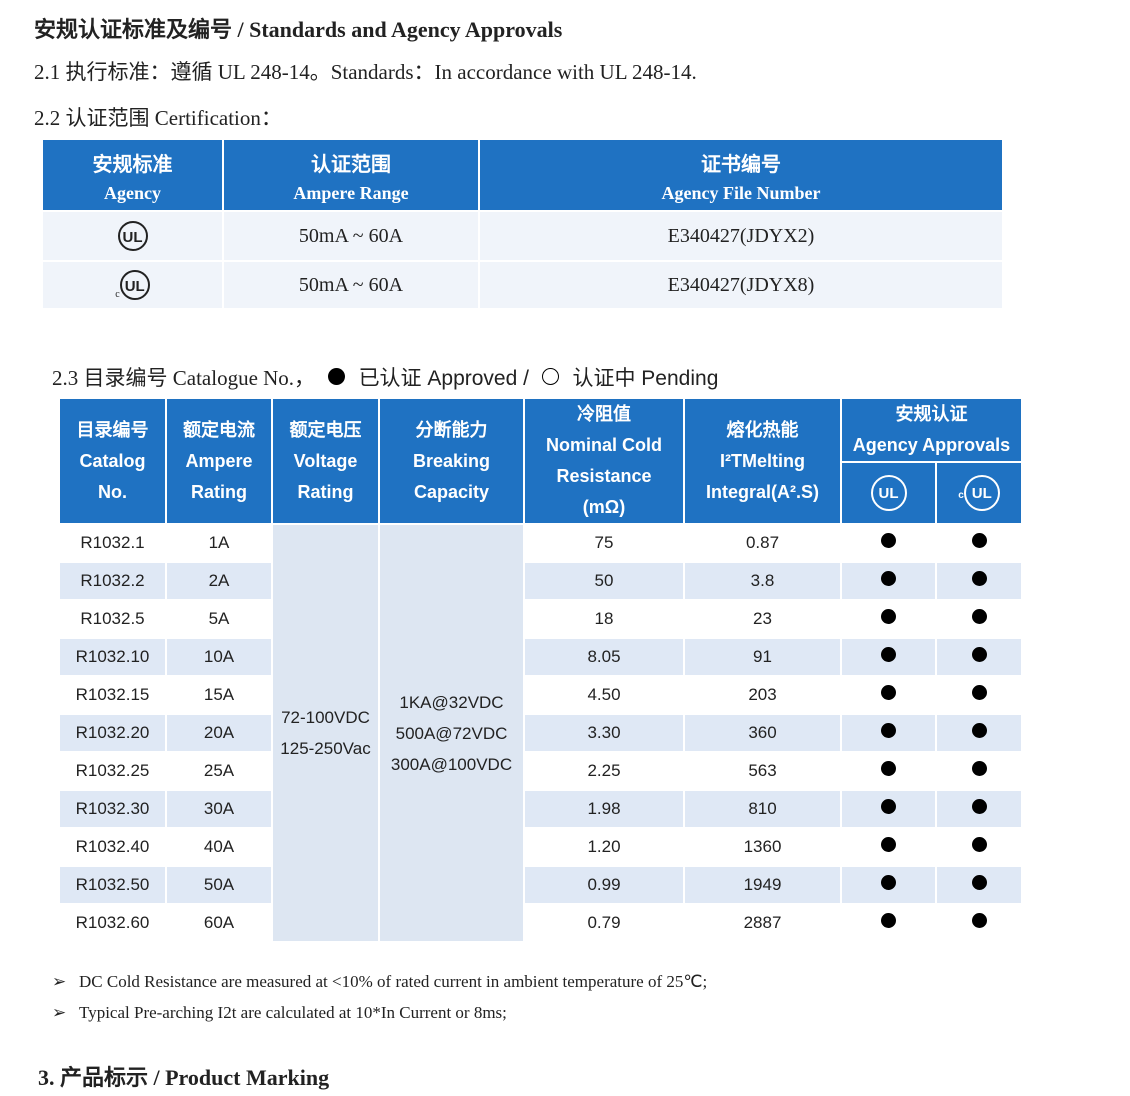 Image resolution: width=1130 pixels, height=1096 pixels. Describe the element at coordinates (762, 581) in the screenshot. I see `melting-integral: 3.8` at that location.